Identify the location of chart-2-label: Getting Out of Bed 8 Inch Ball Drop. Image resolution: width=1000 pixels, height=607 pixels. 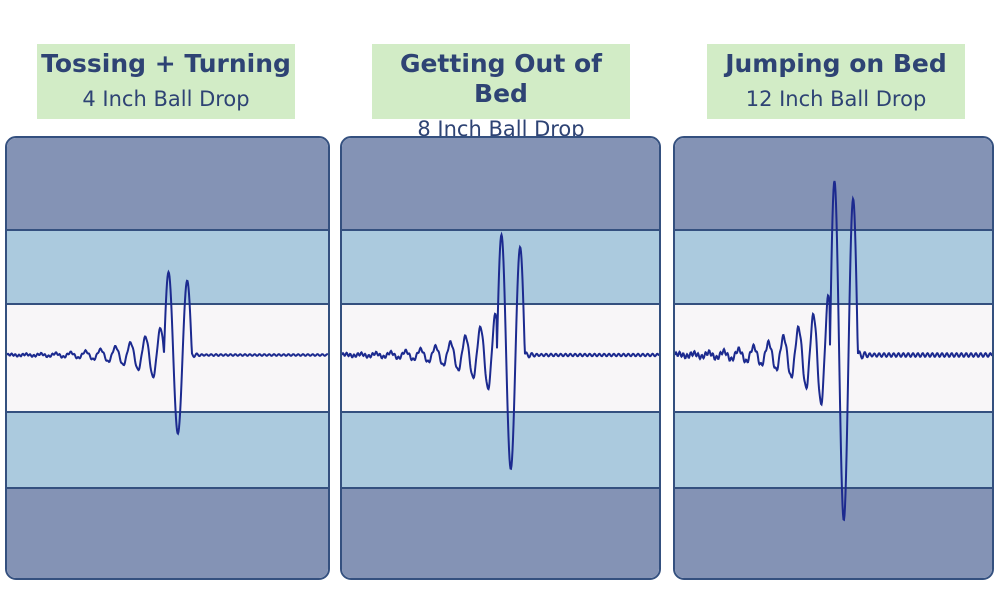
(501, 92).